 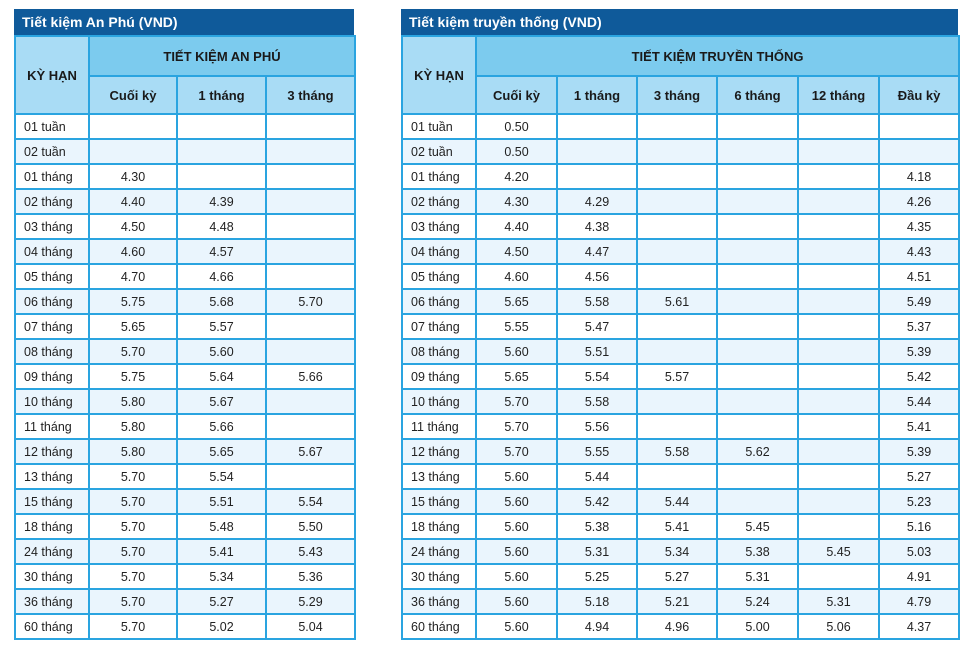 I want to click on rate-cell: 5.21, so click(x=677, y=601).